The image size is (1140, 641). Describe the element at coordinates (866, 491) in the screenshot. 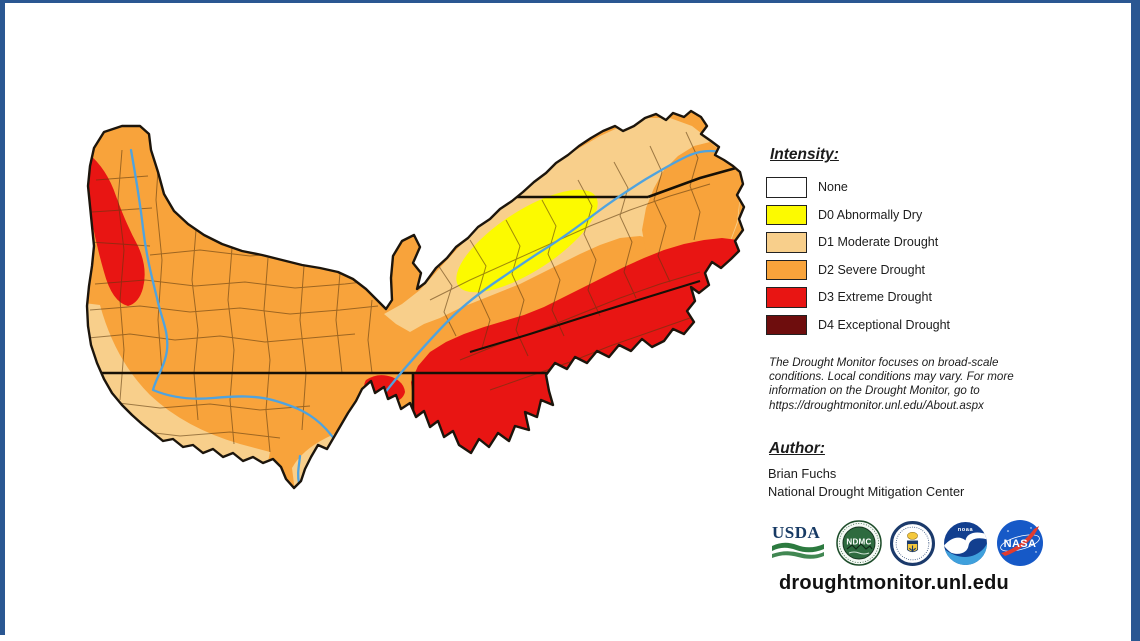

I see `author-organization: National Drought Mitigation Center` at that location.